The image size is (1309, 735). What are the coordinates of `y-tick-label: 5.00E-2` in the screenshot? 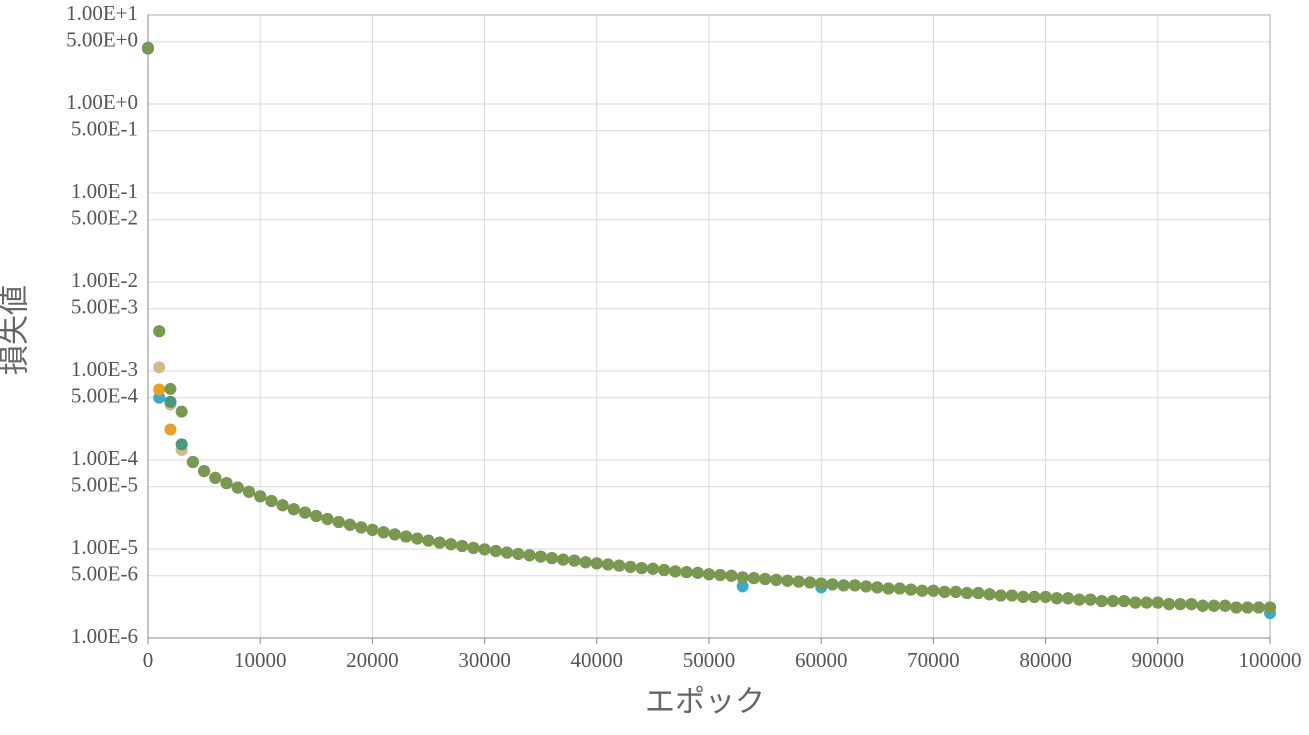 It's located at (104, 218).